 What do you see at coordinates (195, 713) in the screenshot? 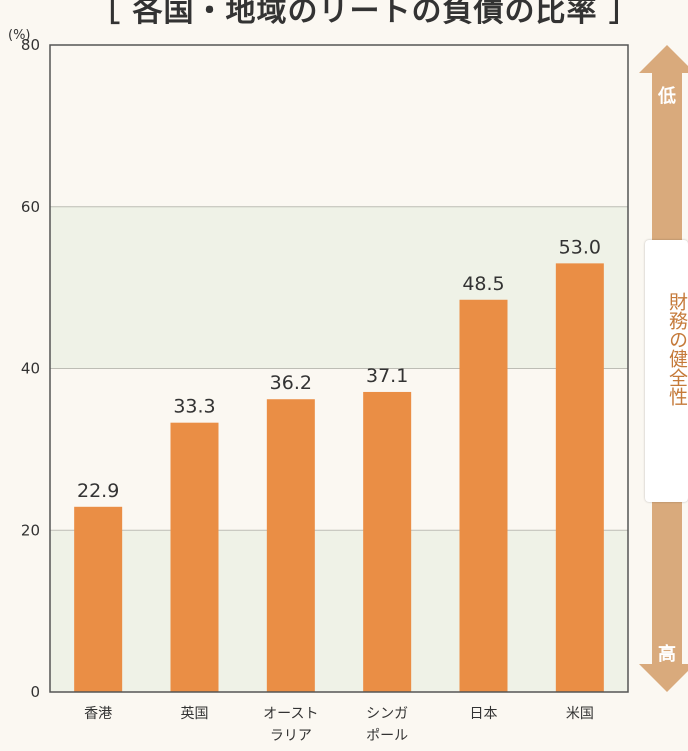
I see `x-tick-label: 英国` at bounding box center [195, 713].